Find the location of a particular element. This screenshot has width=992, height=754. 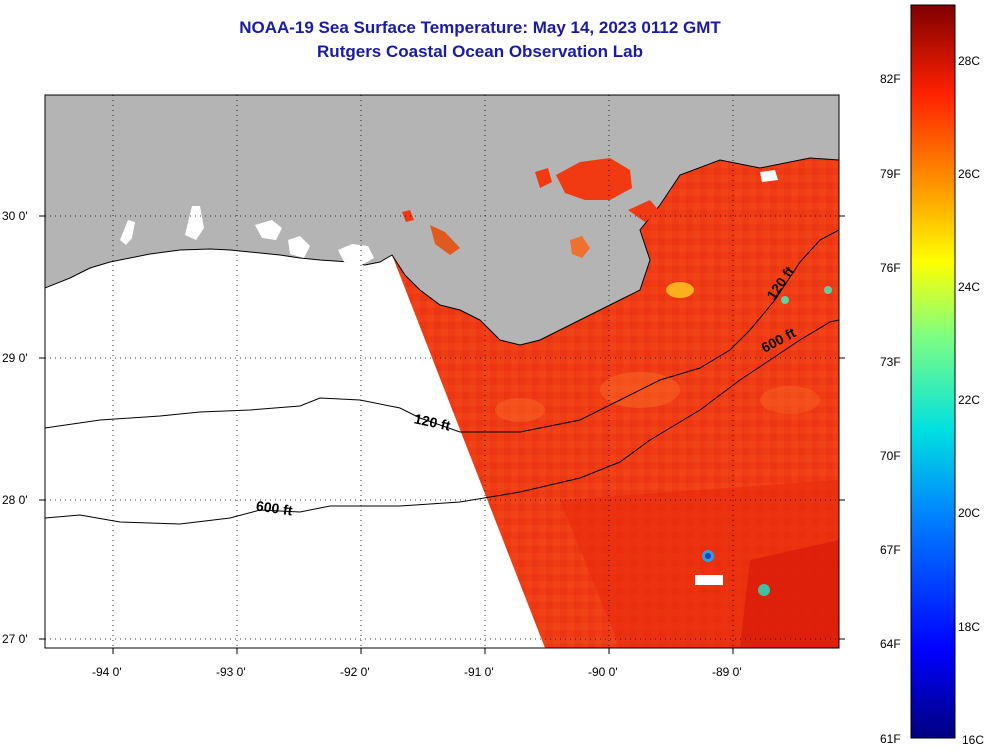

lon-label: -93 0' is located at coordinates (231, 672).